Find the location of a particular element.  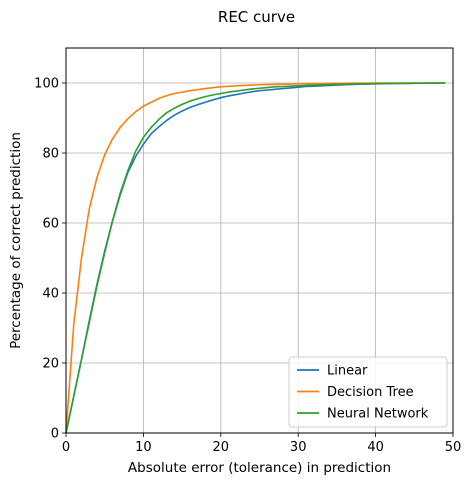

x-tick-label: 20 is located at coordinates (221, 447).